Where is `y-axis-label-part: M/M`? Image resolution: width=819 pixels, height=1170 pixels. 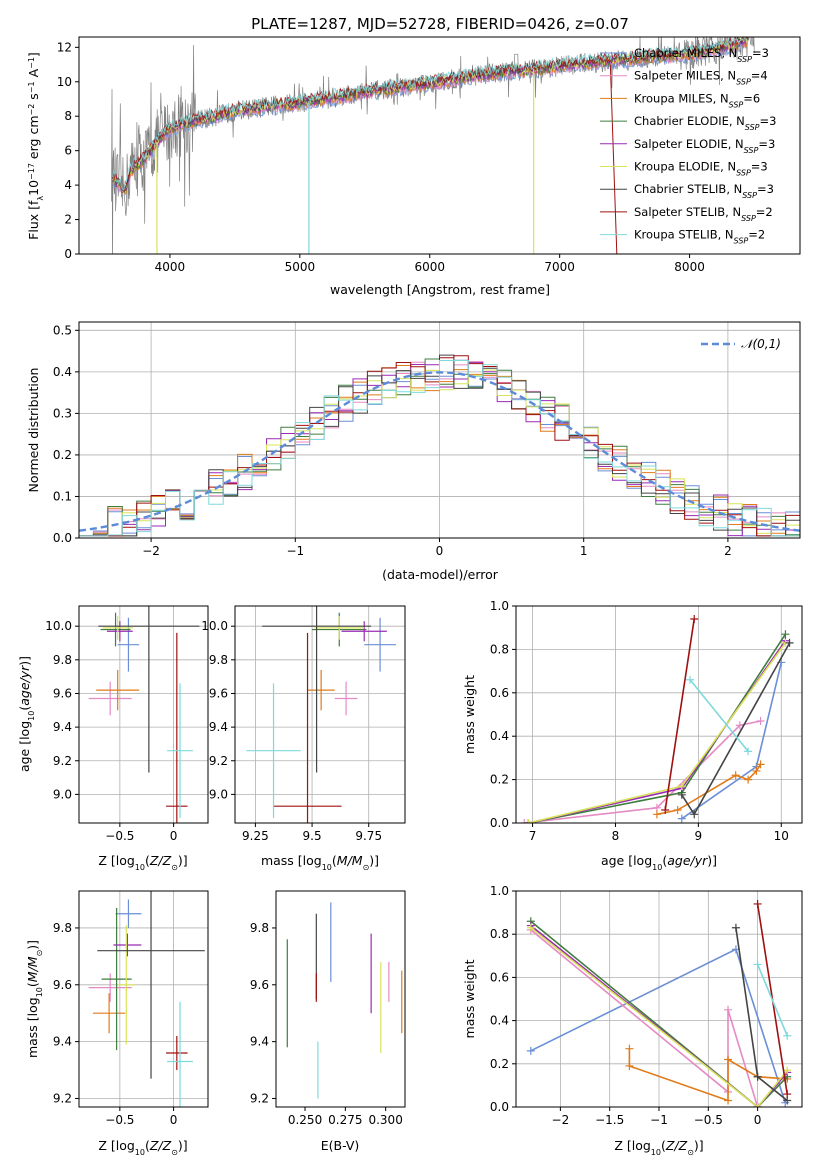
y-axis-label-part: M/M is located at coordinates (32, 969).